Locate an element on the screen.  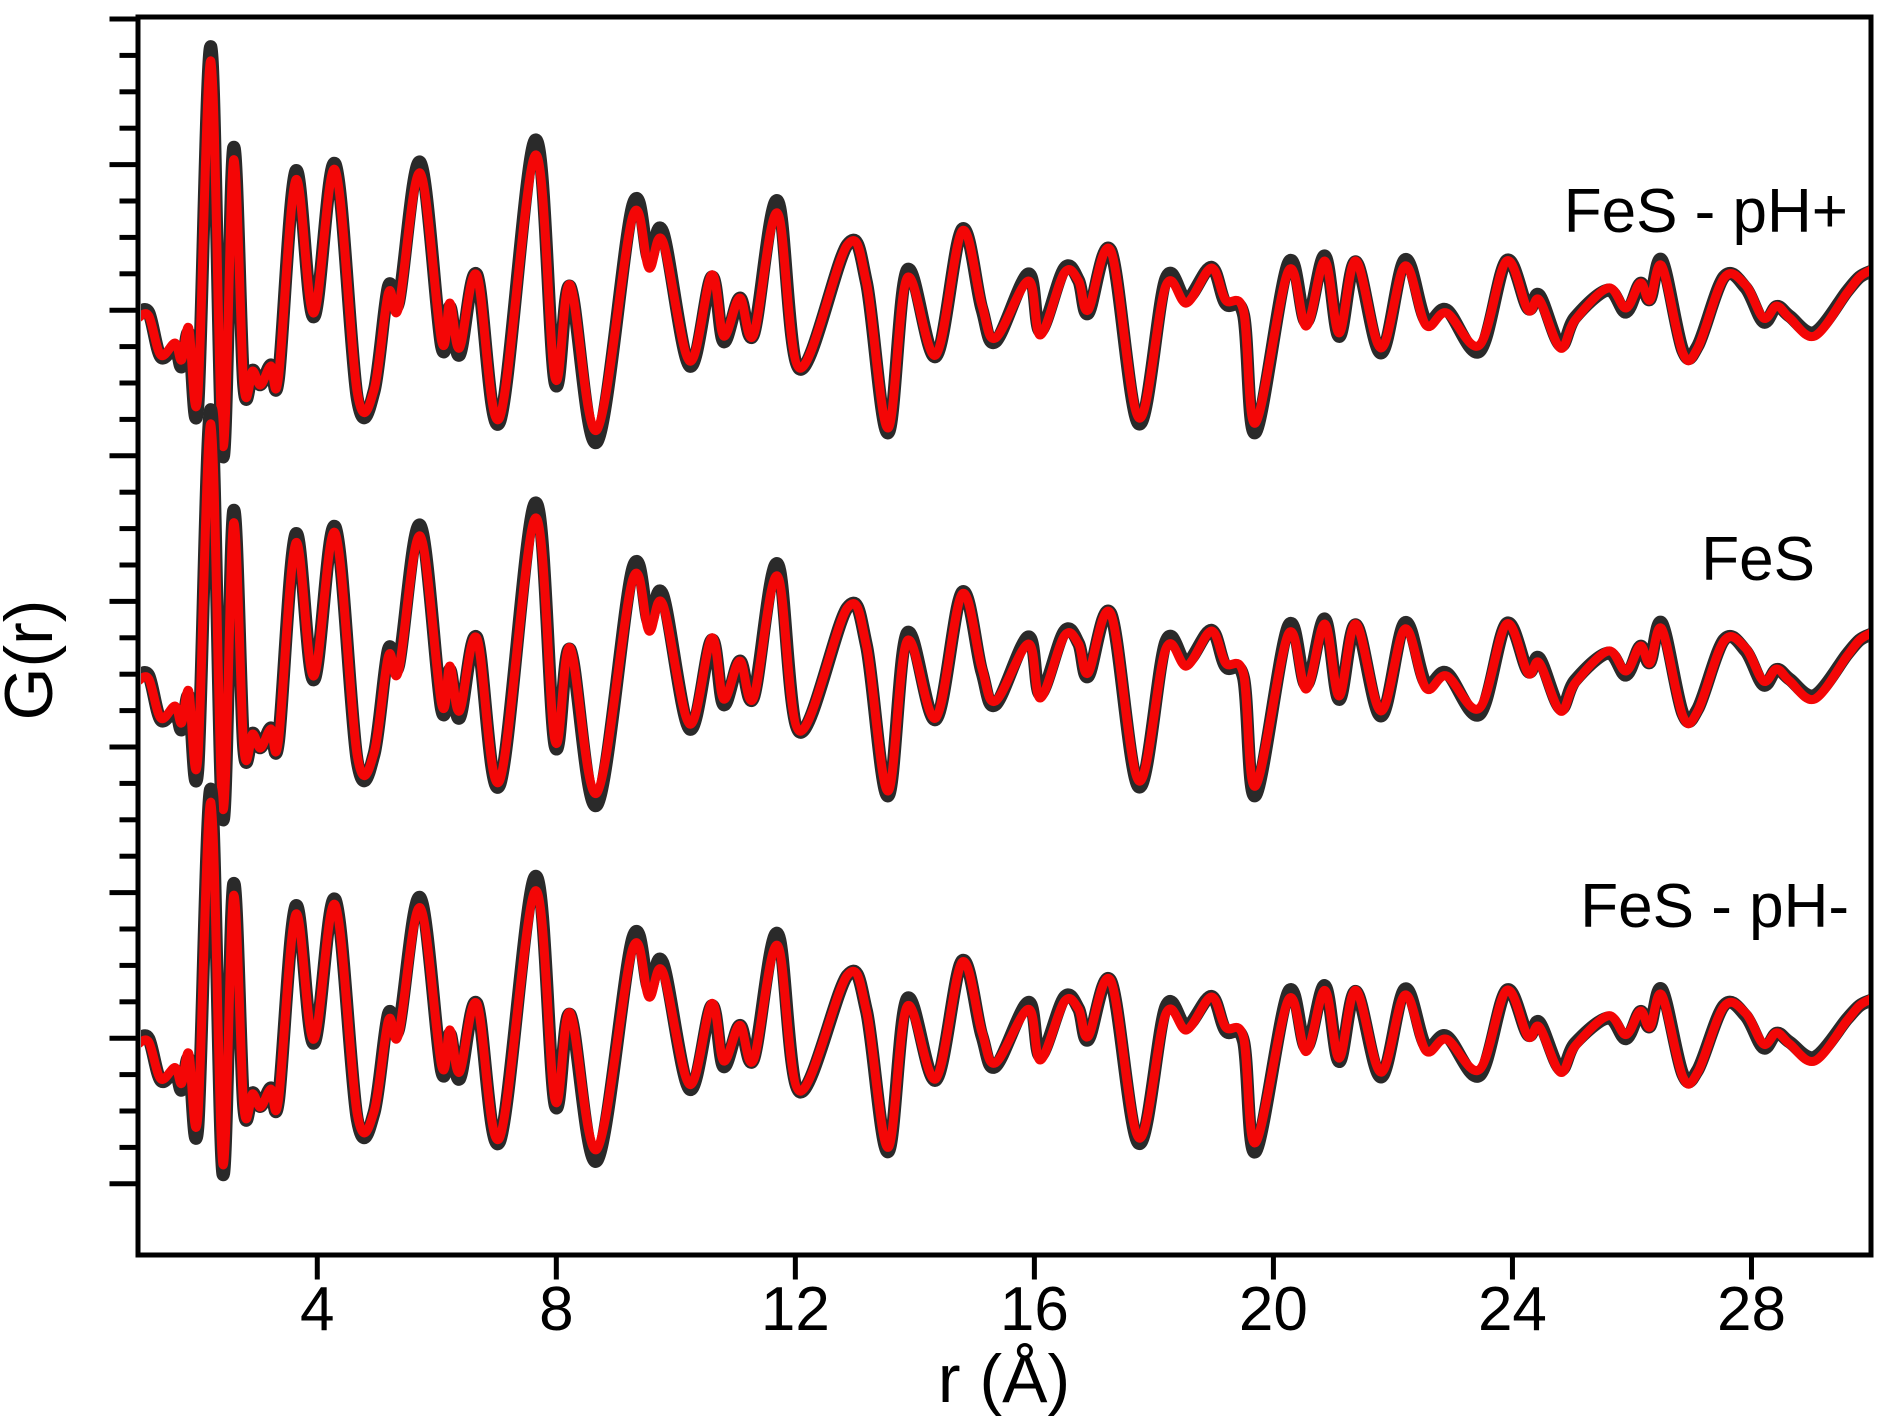
x-tick-label: 24 is located at coordinates (1512, 1309).